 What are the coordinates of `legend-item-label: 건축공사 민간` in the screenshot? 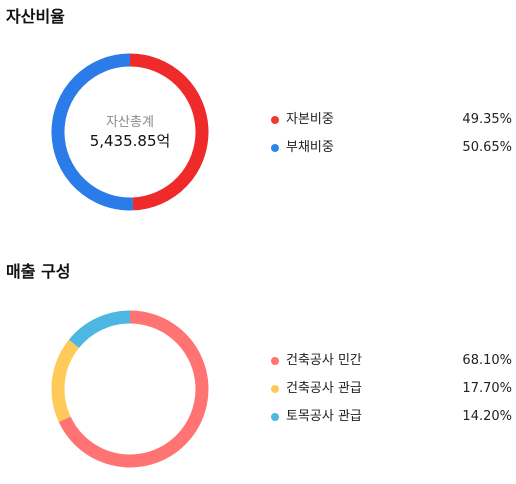 It's located at (324, 360).